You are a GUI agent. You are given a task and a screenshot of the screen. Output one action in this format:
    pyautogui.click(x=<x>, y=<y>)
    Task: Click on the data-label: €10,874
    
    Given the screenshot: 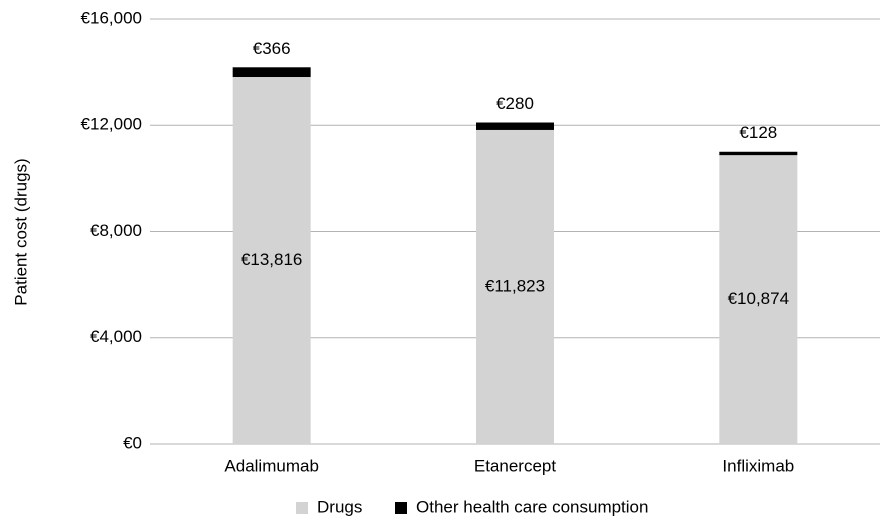 What is the action you would take?
    pyautogui.click(x=758, y=298)
    